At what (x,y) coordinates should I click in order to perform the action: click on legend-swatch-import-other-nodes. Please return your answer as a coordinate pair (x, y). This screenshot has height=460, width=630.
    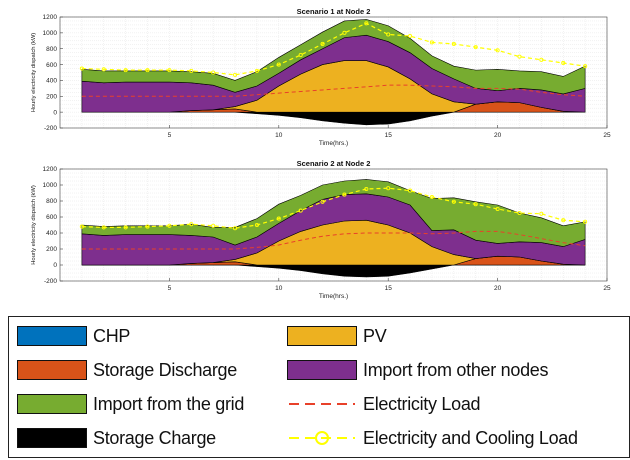
    Looking at the image, I should click on (322, 370).